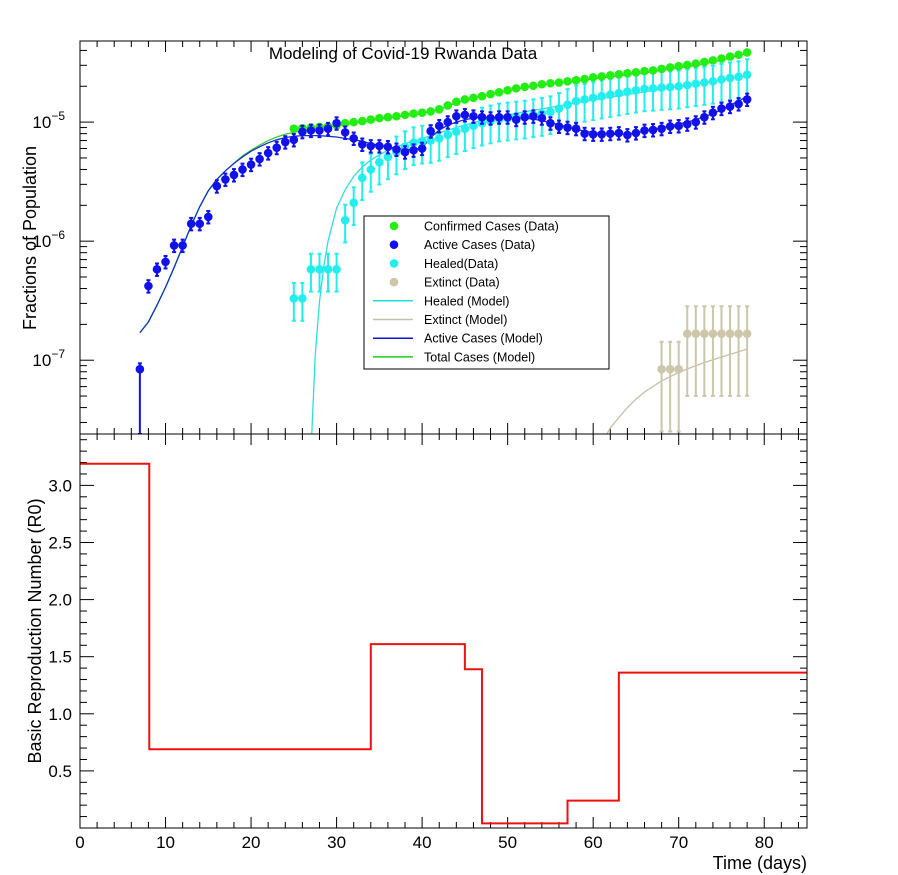  Describe the element at coordinates (60, 771) in the screenshot. I see `bottom-y-tick-label: 0.5` at that location.